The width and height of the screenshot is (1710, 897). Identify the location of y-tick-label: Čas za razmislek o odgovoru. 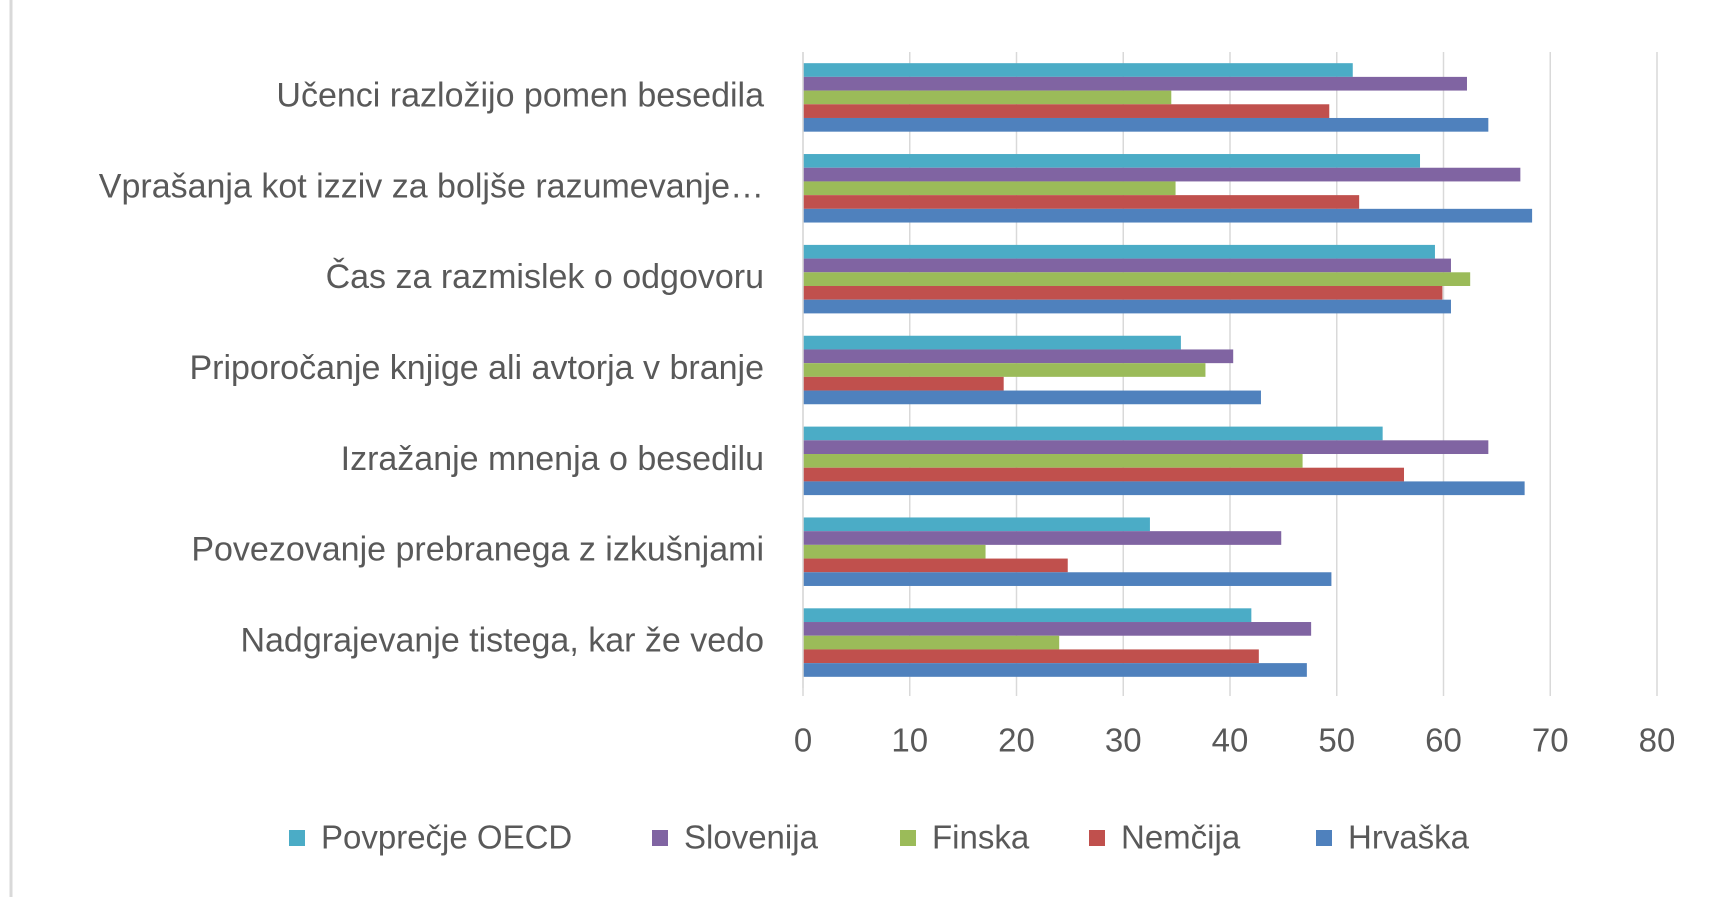
(545, 277).